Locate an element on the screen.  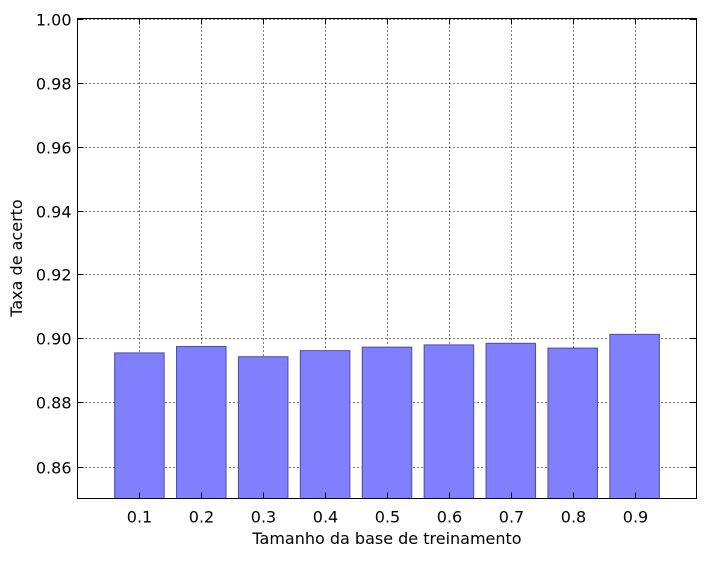
y-tick-label: 0.86 is located at coordinates (54, 468).